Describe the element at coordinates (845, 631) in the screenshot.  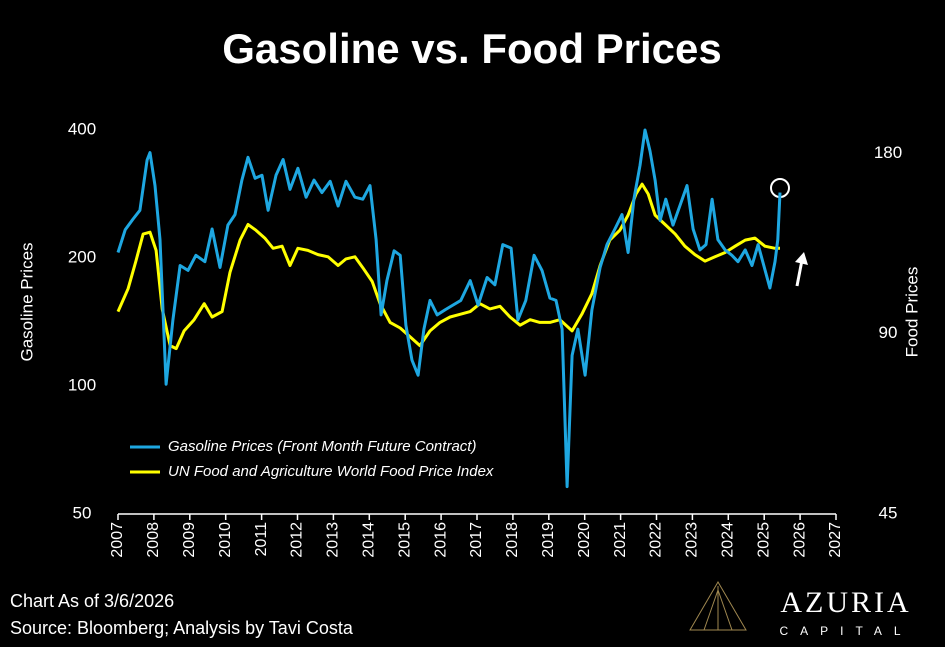
I see `logo-sub: CAPITAL` at that location.